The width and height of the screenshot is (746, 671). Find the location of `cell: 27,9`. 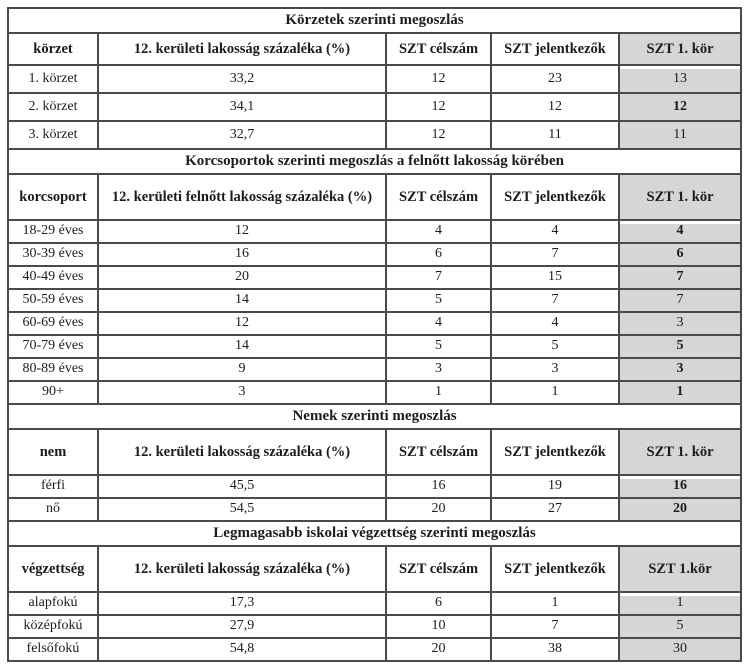

cell: 27,9 is located at coordinates (242, 626).